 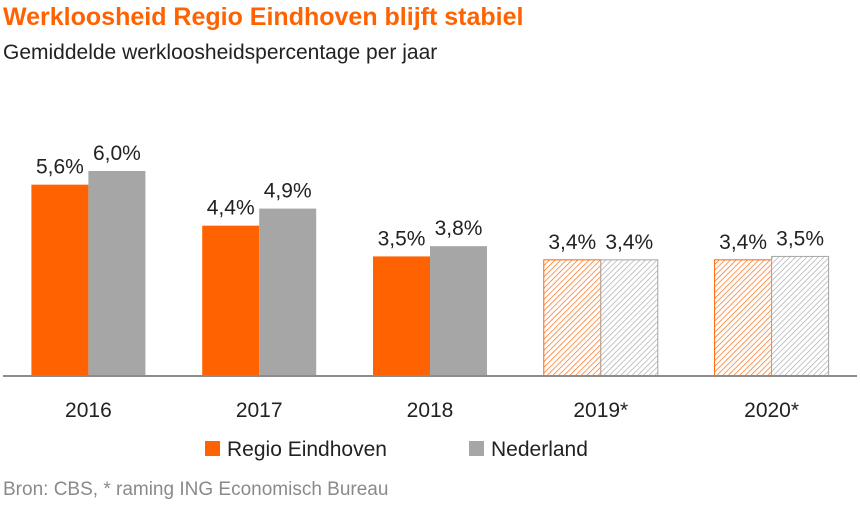 I want to click on legend-label-nederland: Nederland, so click(x=539, y=449).